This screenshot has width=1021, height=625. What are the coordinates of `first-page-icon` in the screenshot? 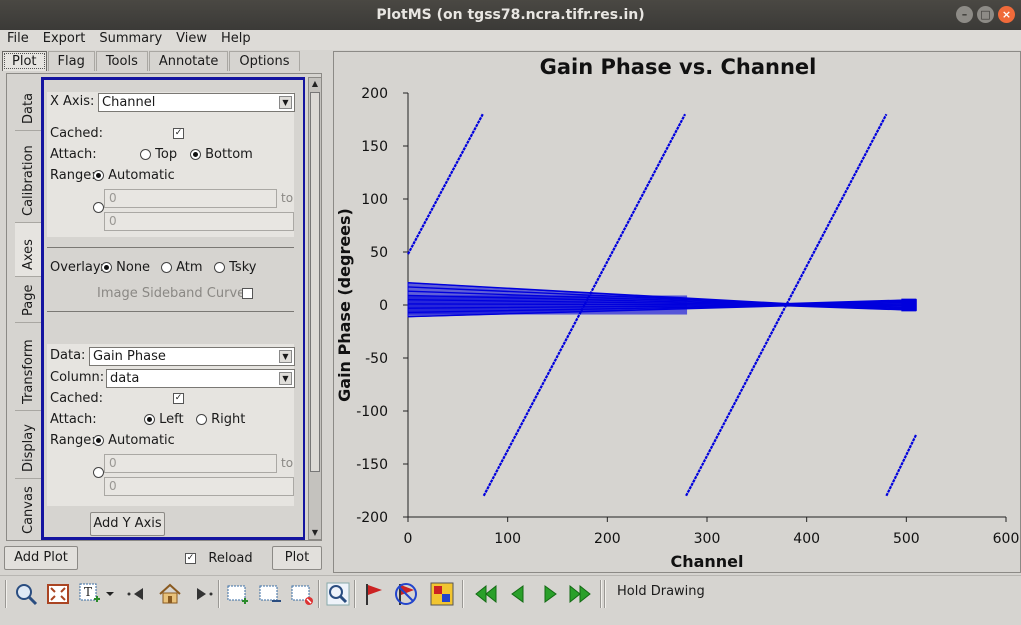 It's located at (486, 594).